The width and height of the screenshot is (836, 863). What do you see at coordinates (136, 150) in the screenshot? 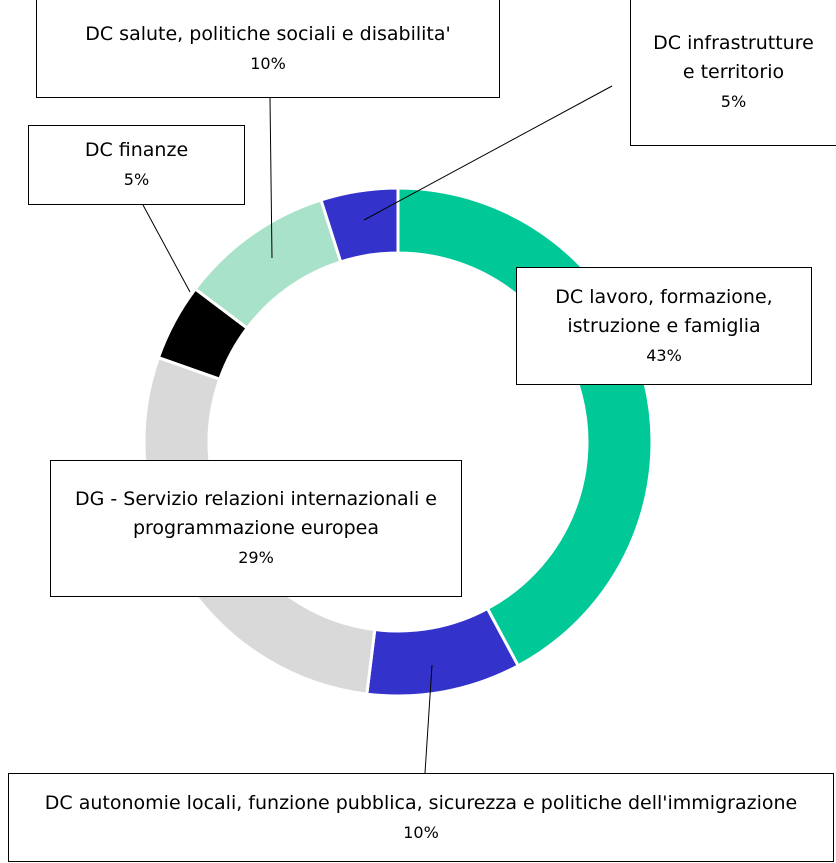
I see `label-text: DC finanze` at bounding box center [136, 150].